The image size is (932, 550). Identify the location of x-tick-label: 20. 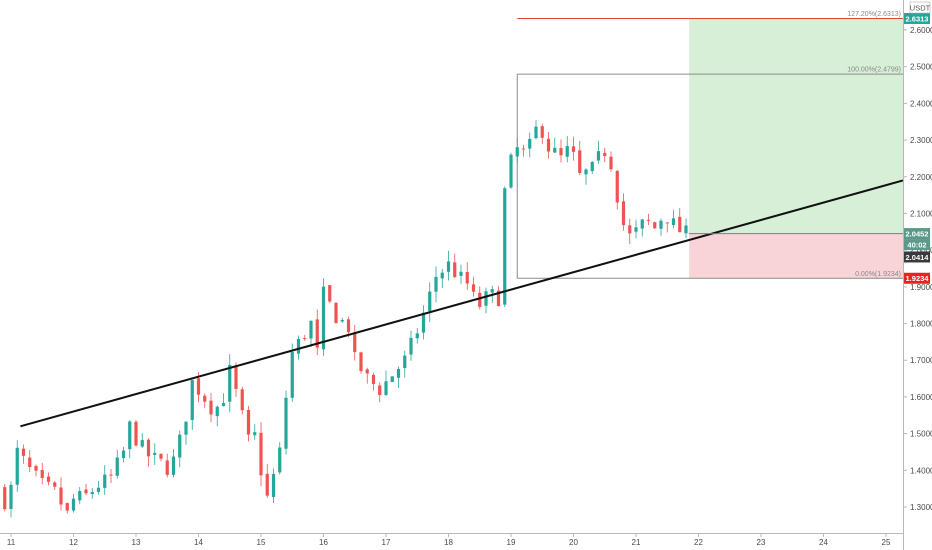
(573, 542).